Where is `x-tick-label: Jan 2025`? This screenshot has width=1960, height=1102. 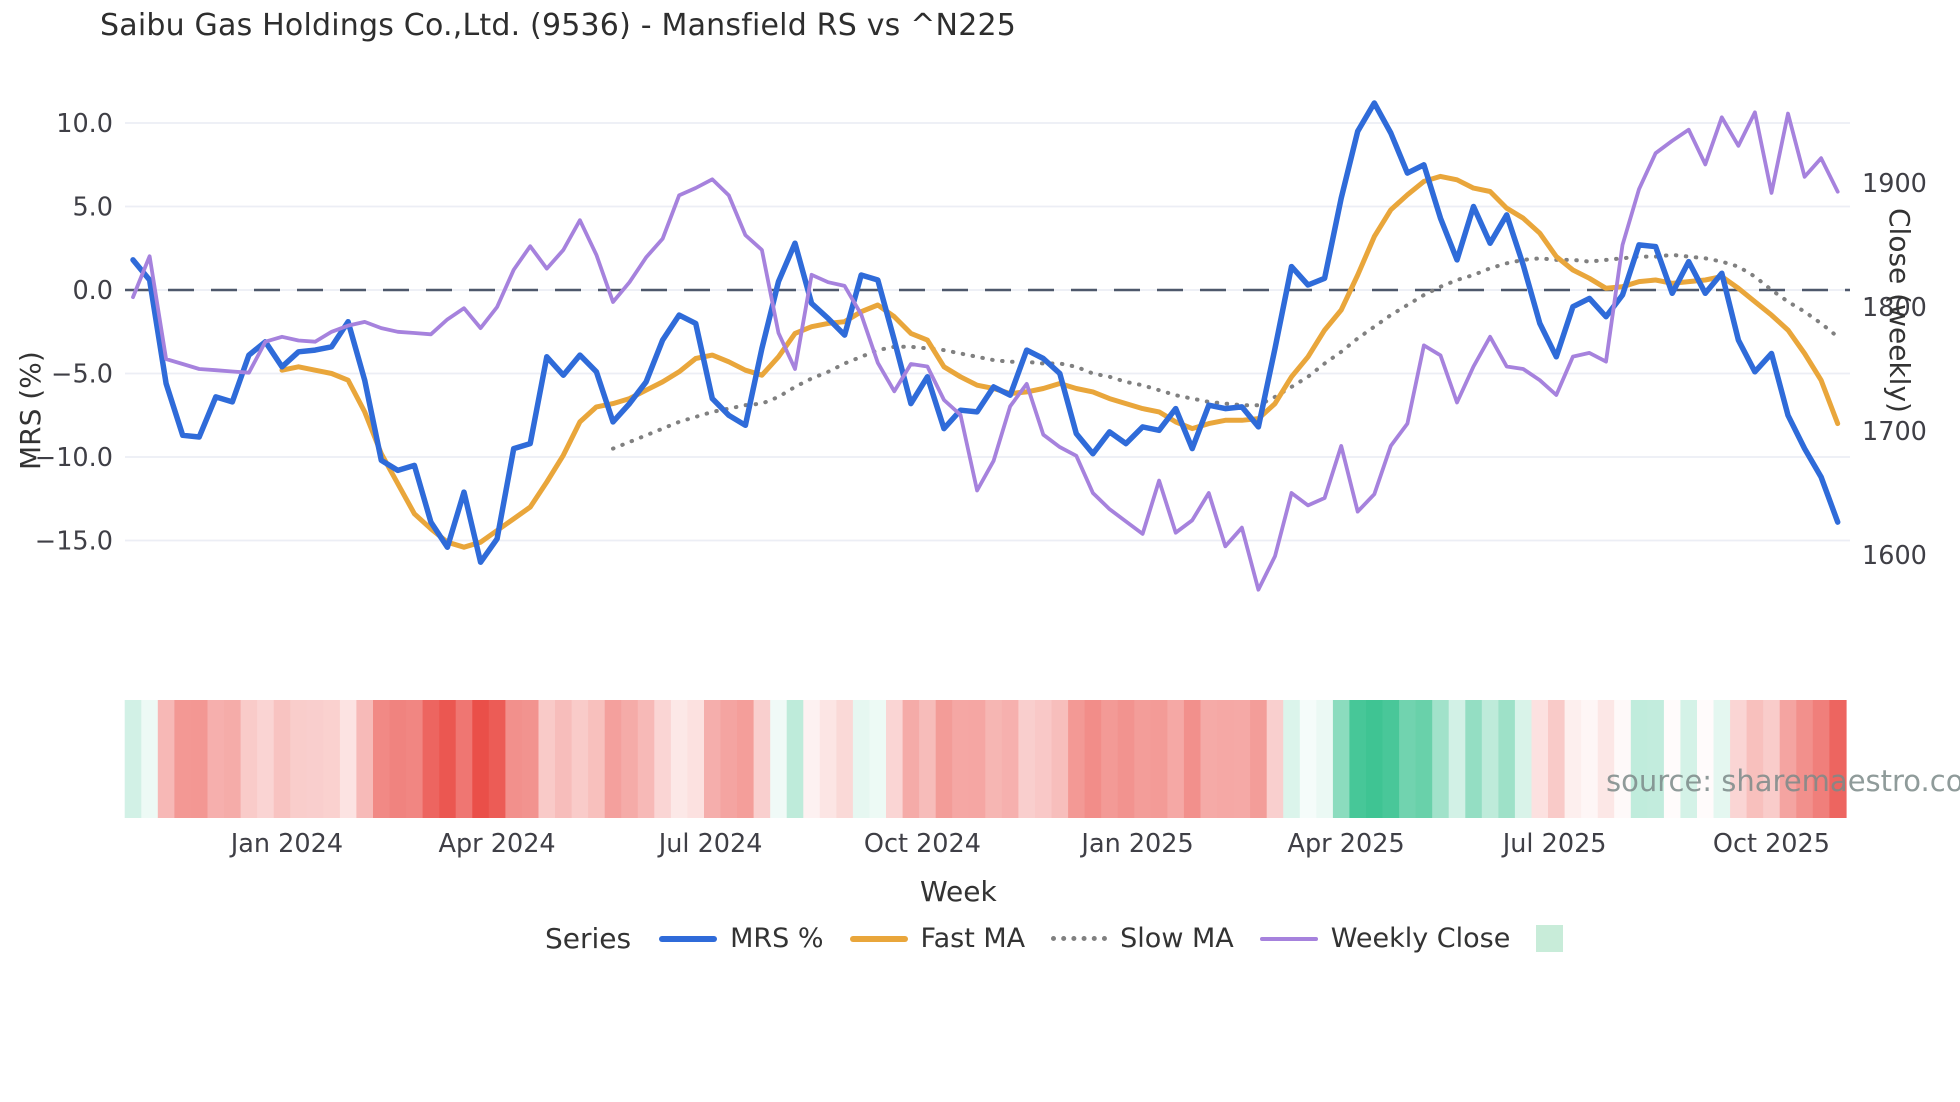
x-tick-label: Jan 2025 is located at coordinates (1136, 844).